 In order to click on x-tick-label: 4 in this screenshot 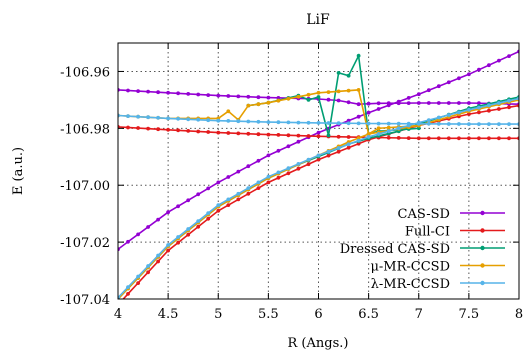, I will do `click(118, 314)`.